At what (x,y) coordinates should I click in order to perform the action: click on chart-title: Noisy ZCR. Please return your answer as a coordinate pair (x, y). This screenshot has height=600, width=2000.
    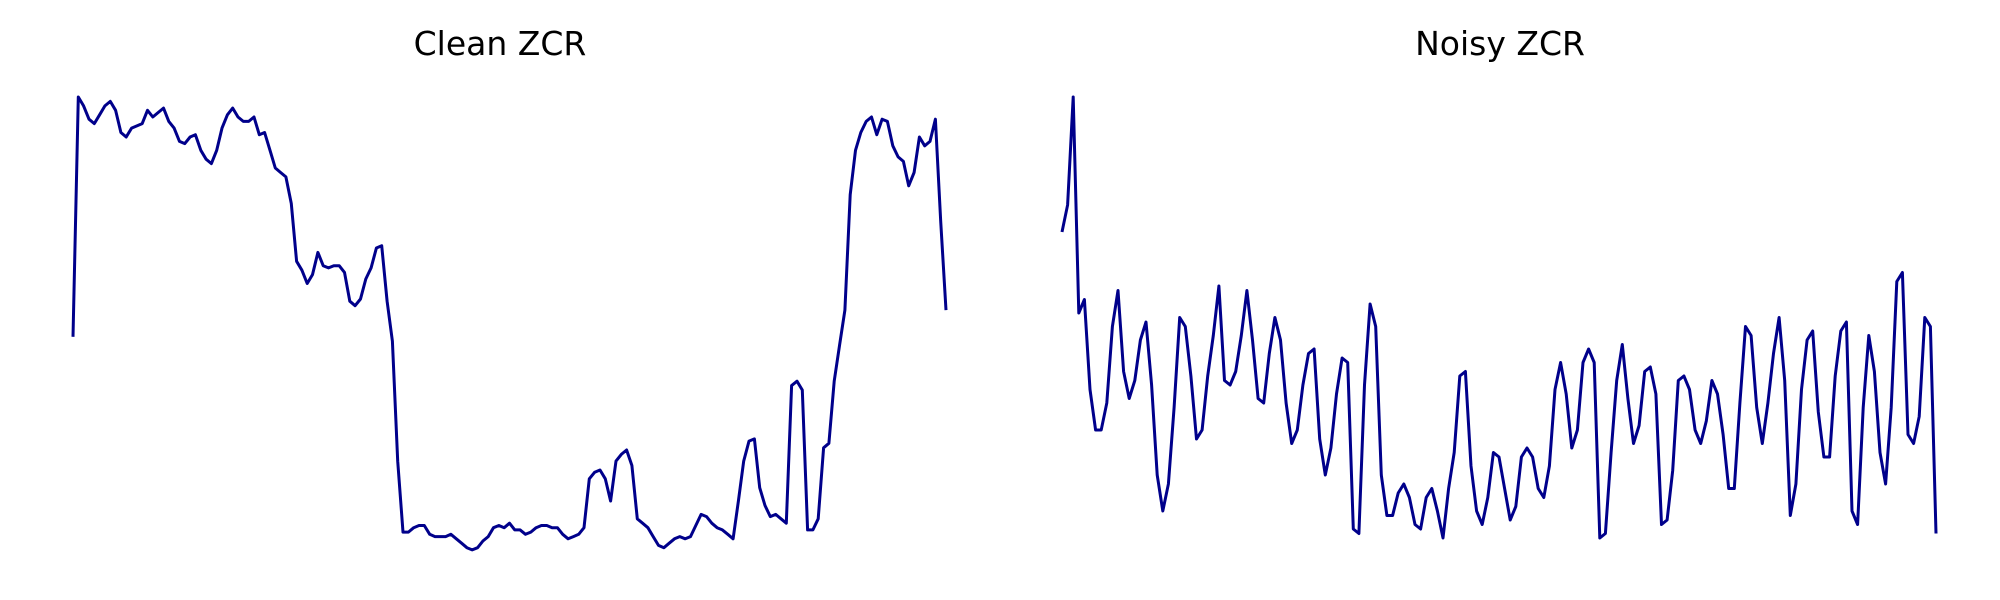
    Looking at the image, I should click on (1500, 43).